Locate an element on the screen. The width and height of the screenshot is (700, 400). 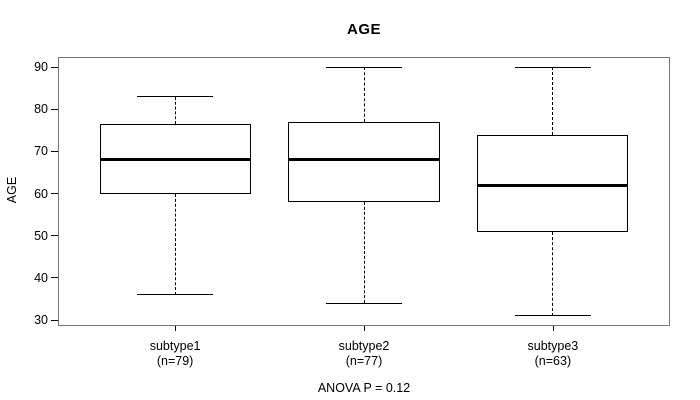
anova-annotation: ANOVA P = 0.12 is located at coordinates (364, 388).